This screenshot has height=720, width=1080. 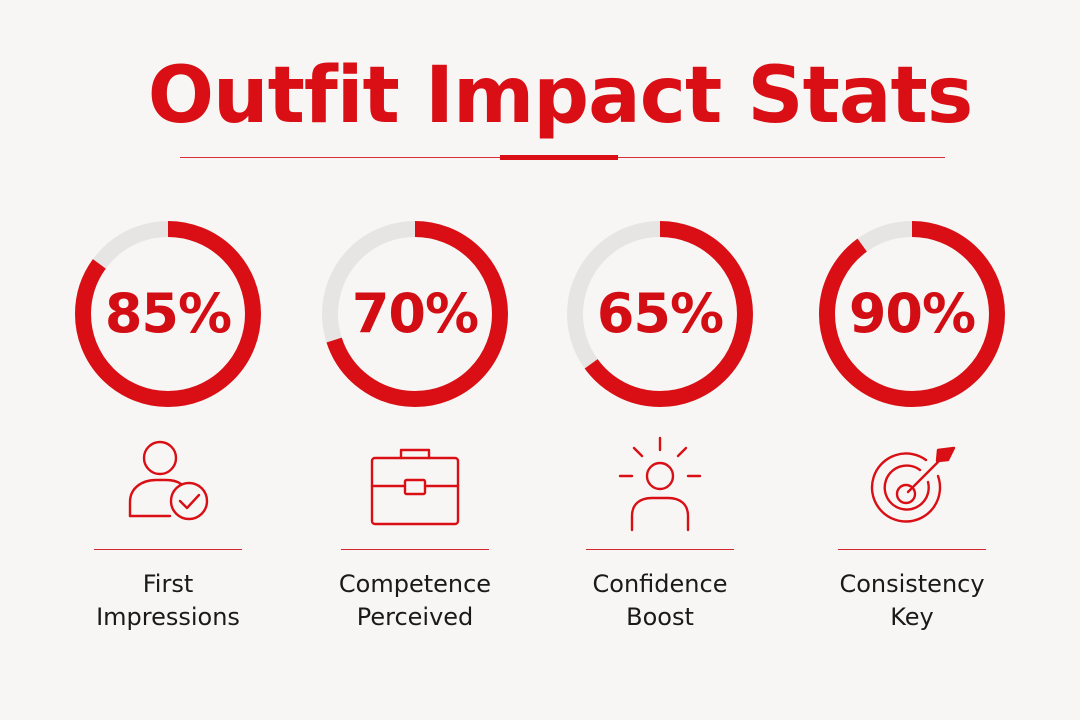 What do you see at coordinates (415, 484) in the screenshot?
I see `briefcase-icon` at bounding box center [415, 484].